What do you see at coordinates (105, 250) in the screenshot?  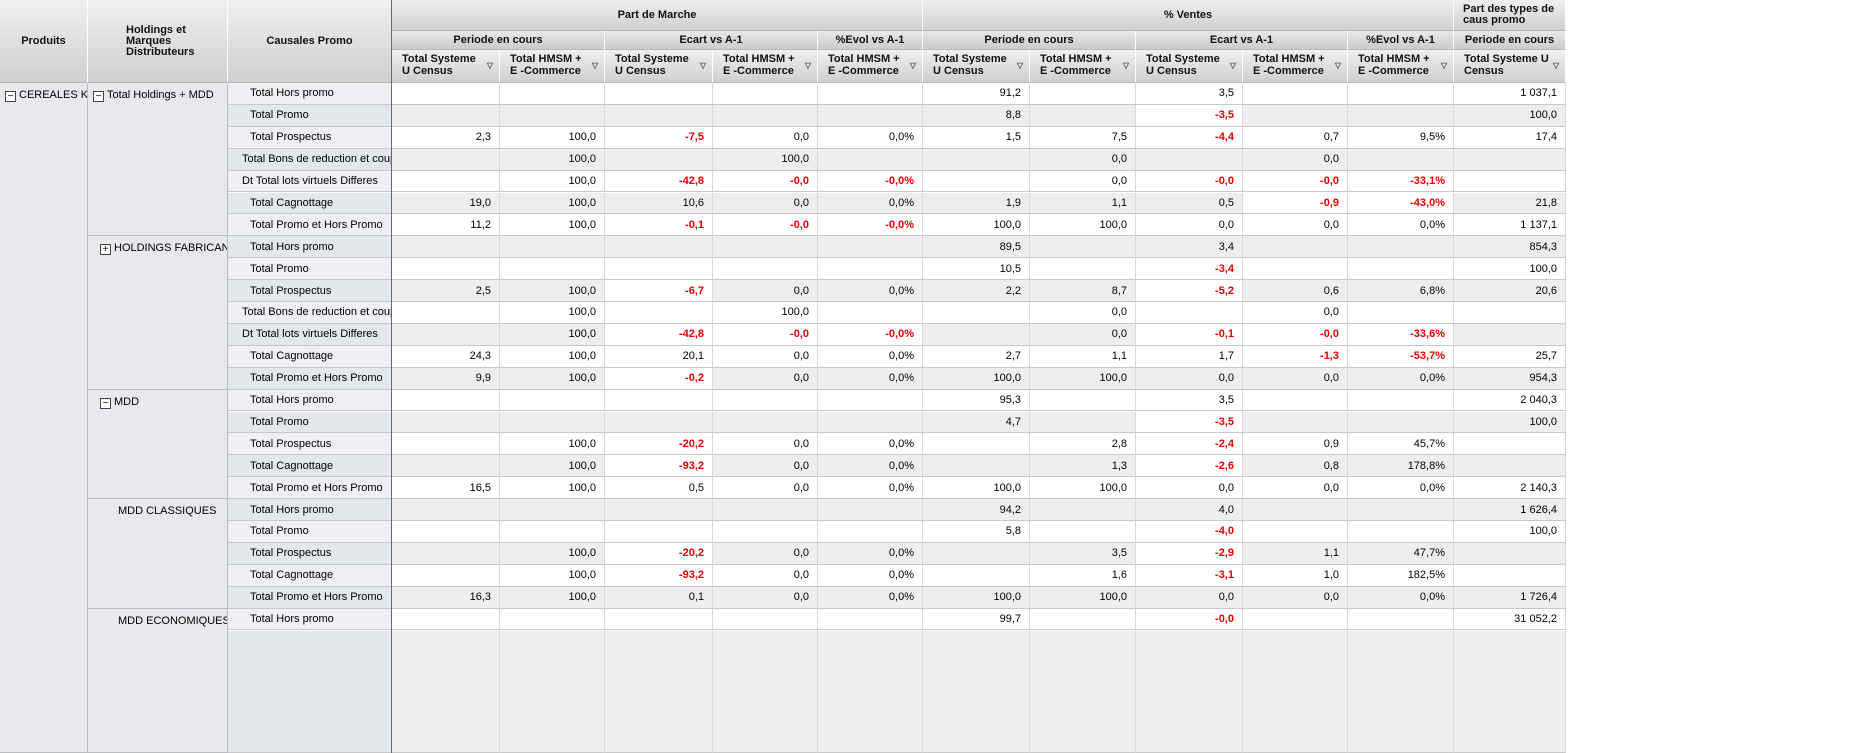 I see `expand-icon: +` at bounding box center [105, 250].